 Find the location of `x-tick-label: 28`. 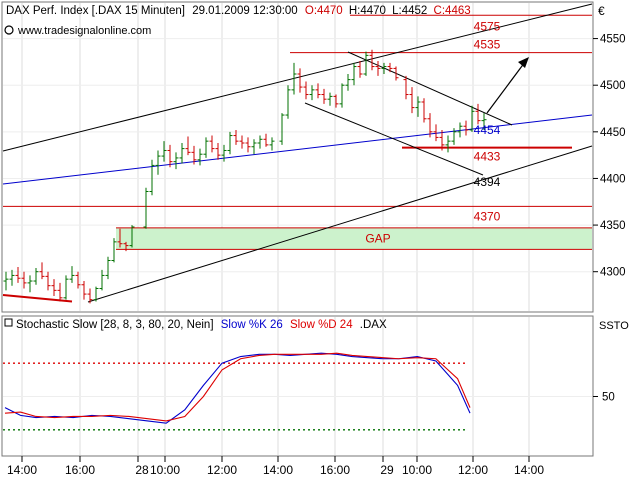

x-tick-label: 28 is located at coordinates (142, 470).